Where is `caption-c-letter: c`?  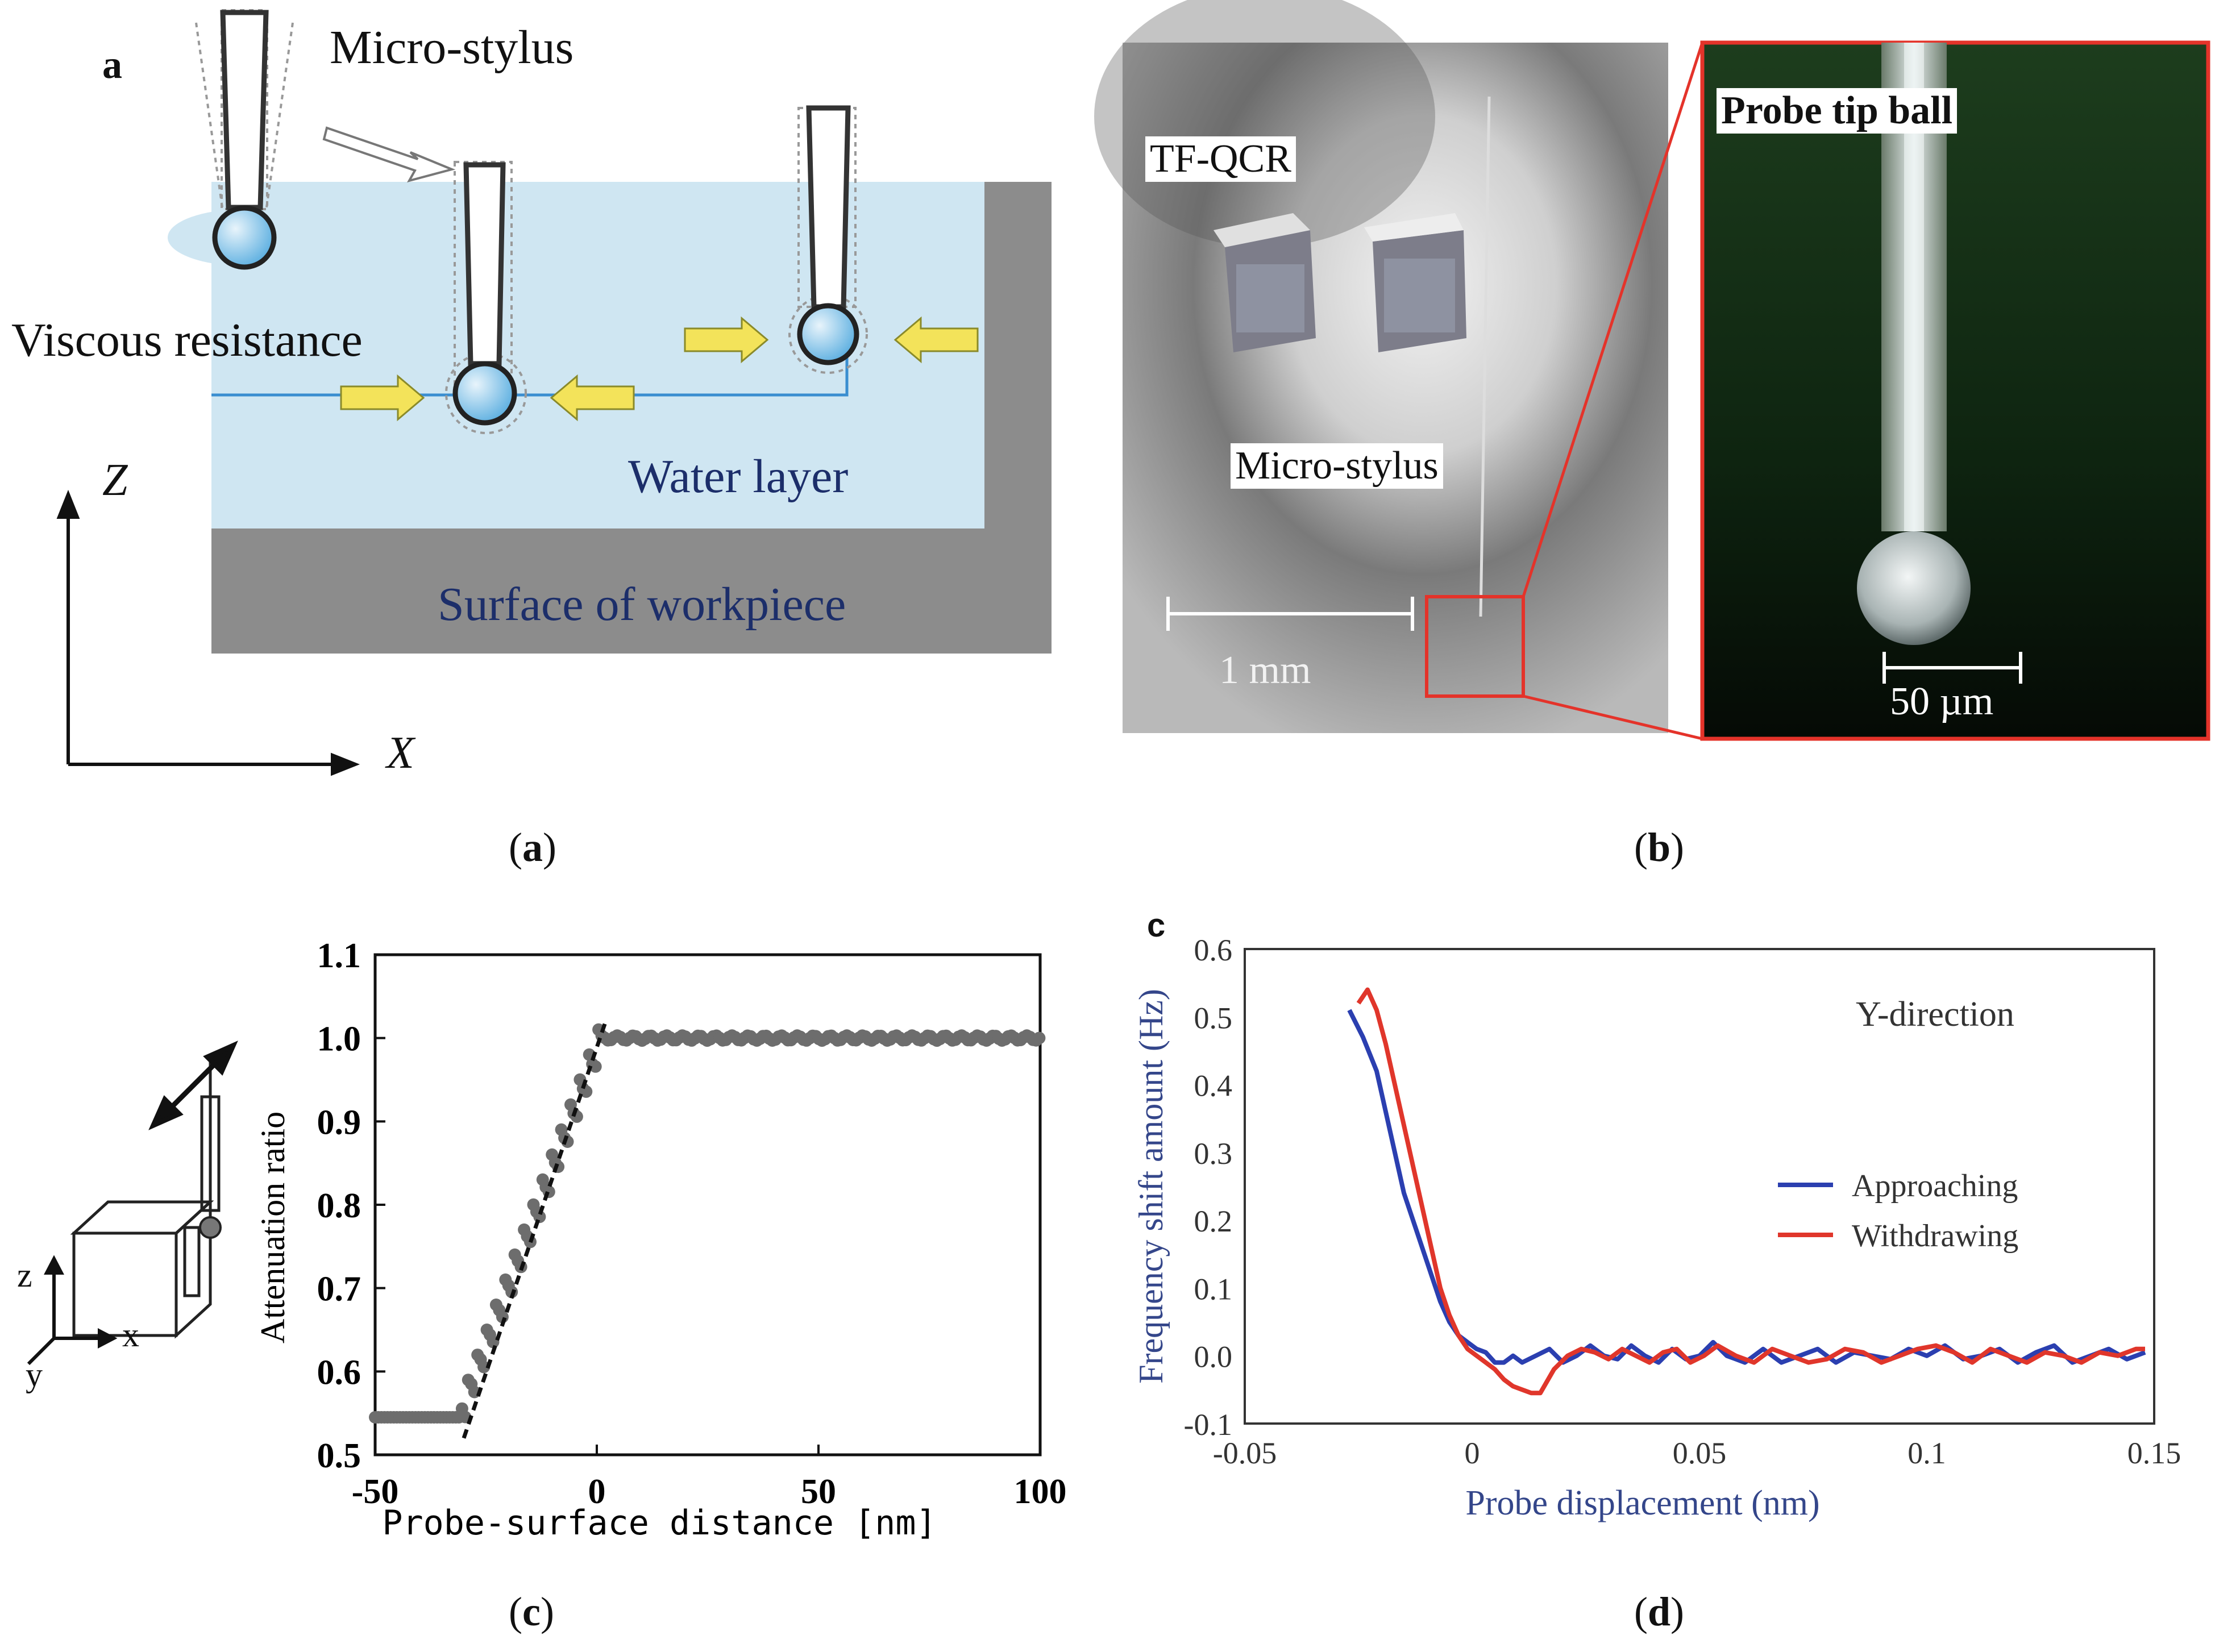 caption-c-letter: c is located at coordinates (531, 1611).